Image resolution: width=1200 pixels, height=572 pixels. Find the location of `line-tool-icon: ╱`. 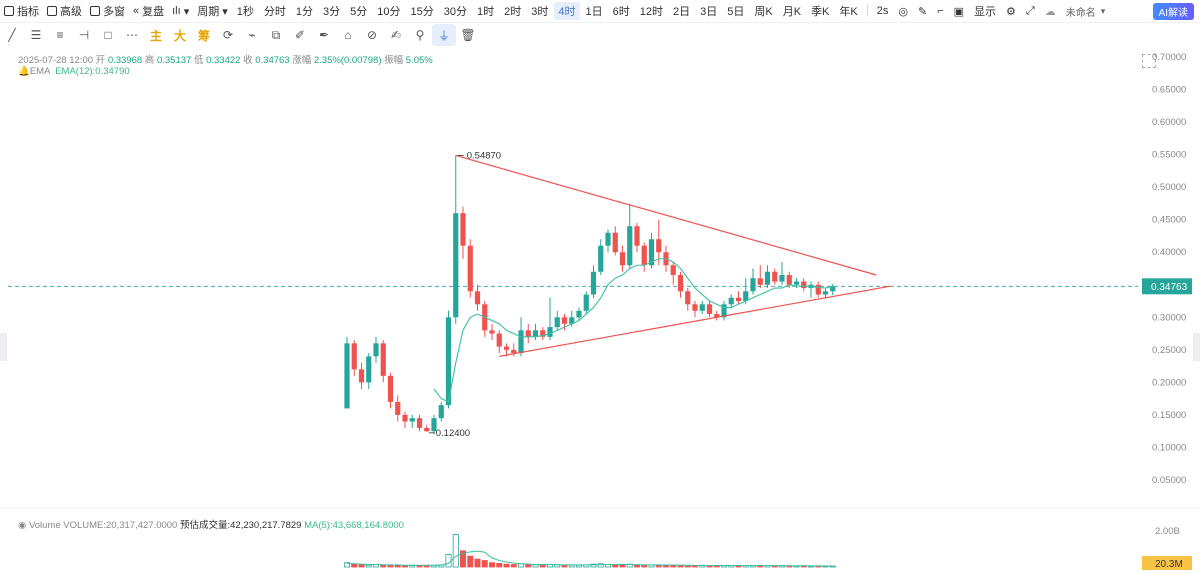

line-tool-icon: ╱ is located at coordinates (12, 35).